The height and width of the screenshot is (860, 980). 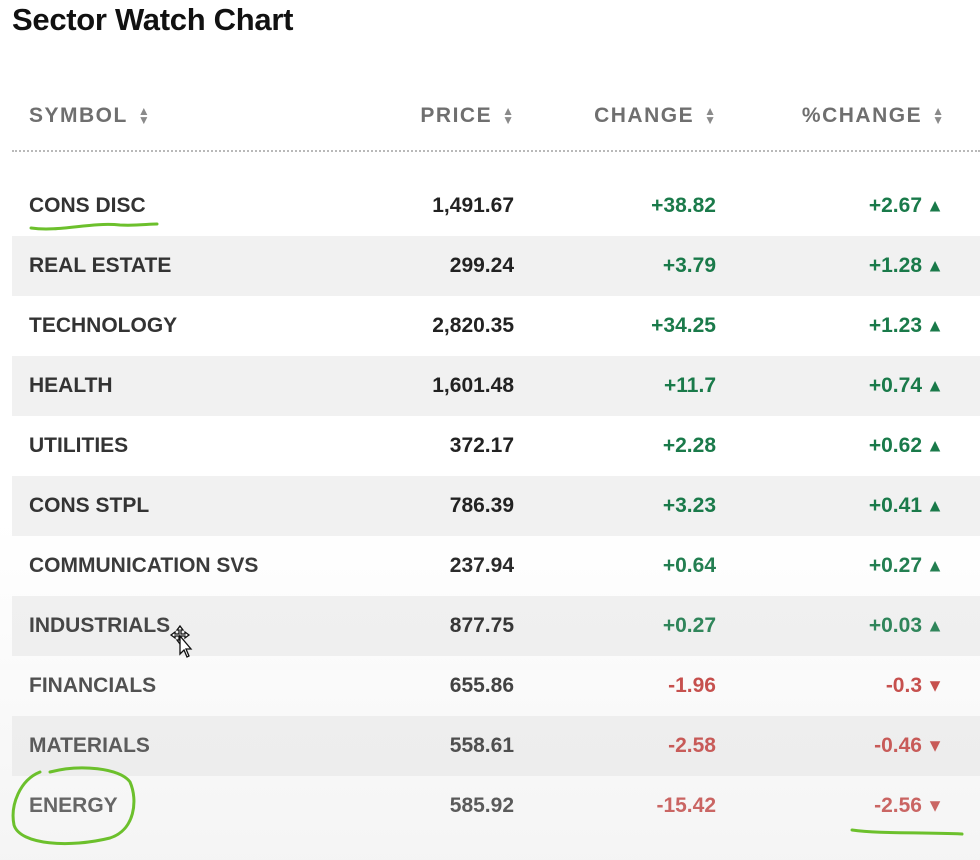 I want to click on change-value: +2.28, so click(x=689, y=445).